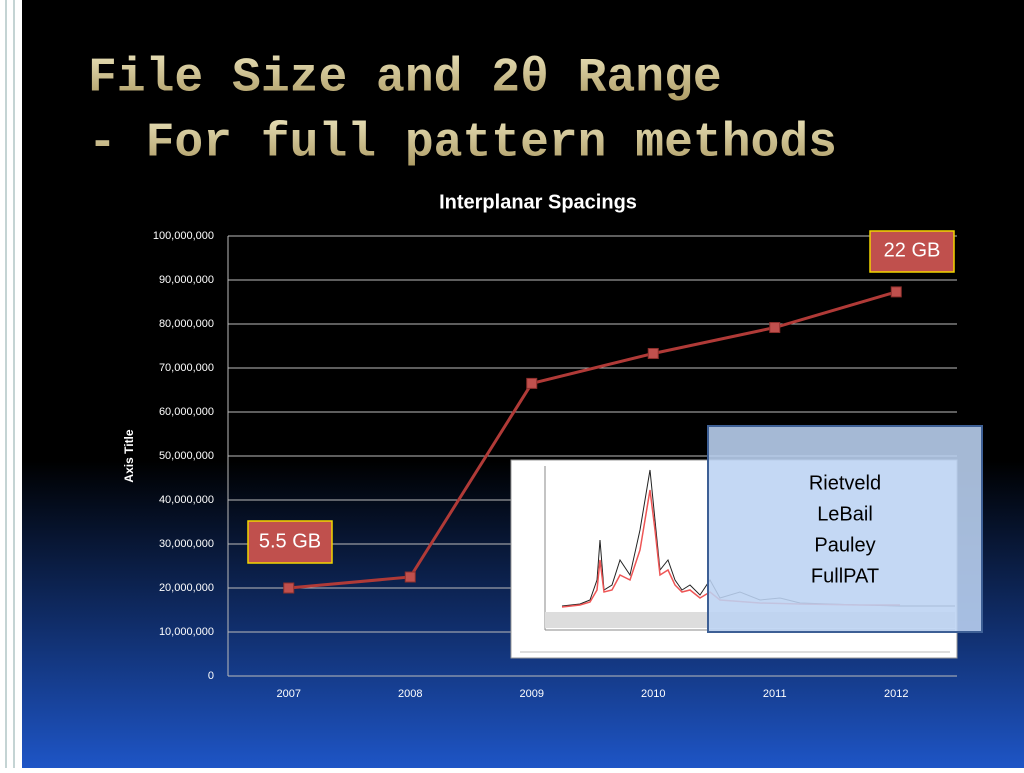 This screenshot has height=773, width=1024. What do you see at coordinates (186, 412) in the screenshot?
I see `y-tick-label: 60,000,000` at bounding box center [186, 412].